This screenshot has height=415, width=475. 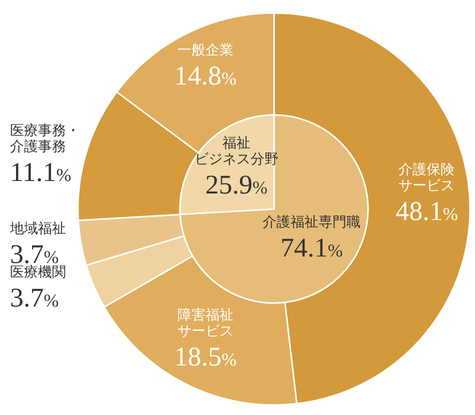 I want to click on data-label: 48.1%, so click(x=427, y=211).